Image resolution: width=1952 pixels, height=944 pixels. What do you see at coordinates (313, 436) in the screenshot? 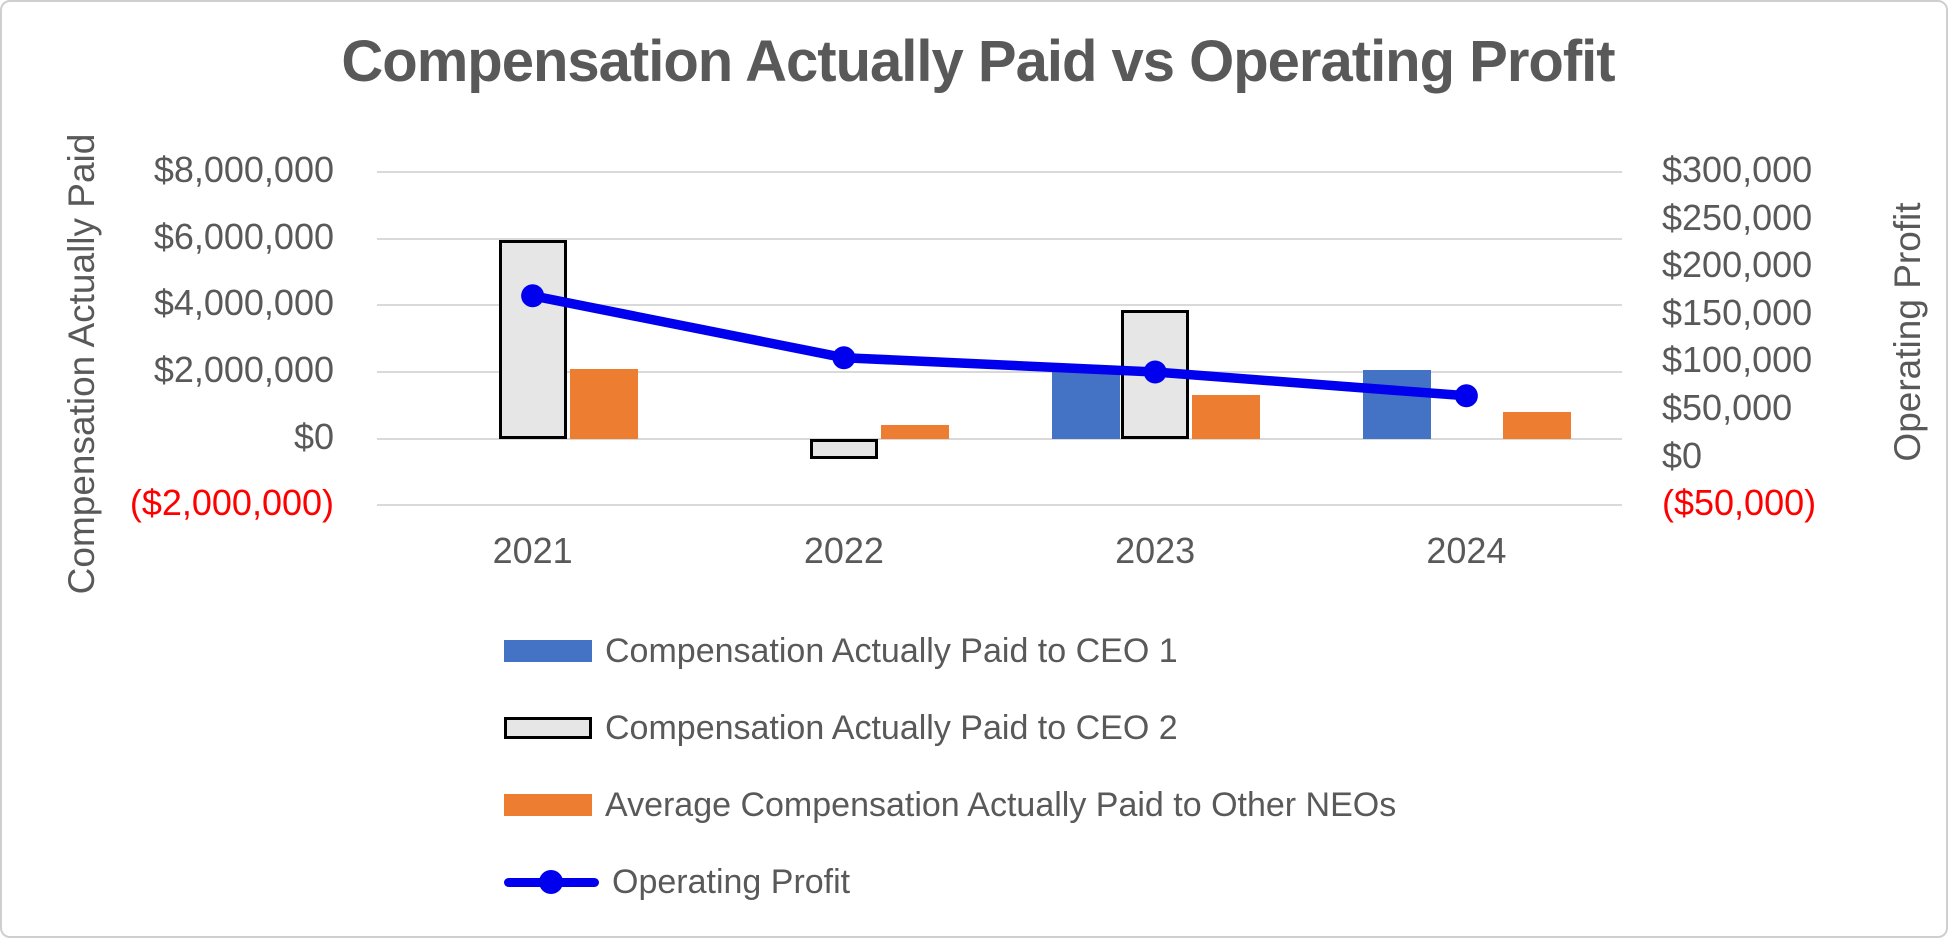
I see `left-axis-tick-label: $0` at bounding box center [313, 436].